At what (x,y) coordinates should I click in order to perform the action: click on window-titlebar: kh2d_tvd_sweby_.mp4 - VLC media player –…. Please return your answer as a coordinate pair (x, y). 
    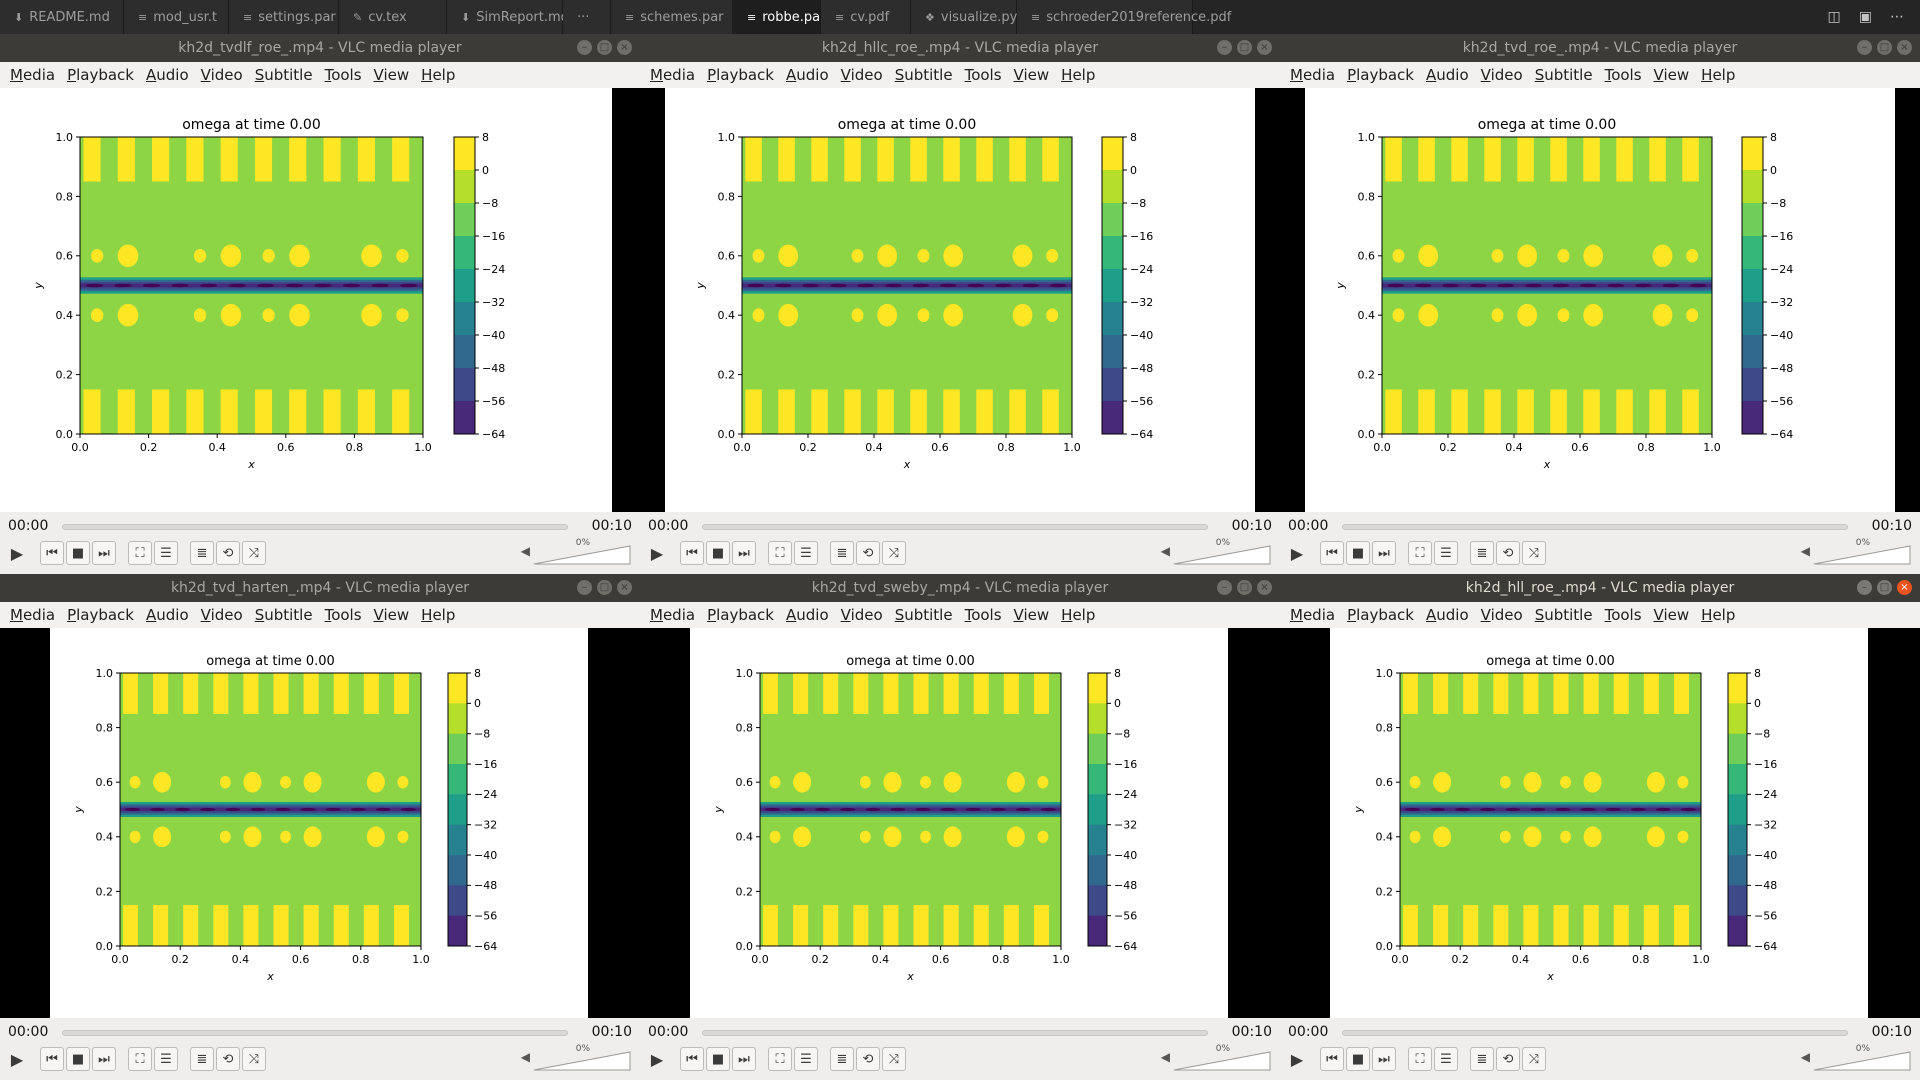
    Looking at the image, I should click on (960, 588).